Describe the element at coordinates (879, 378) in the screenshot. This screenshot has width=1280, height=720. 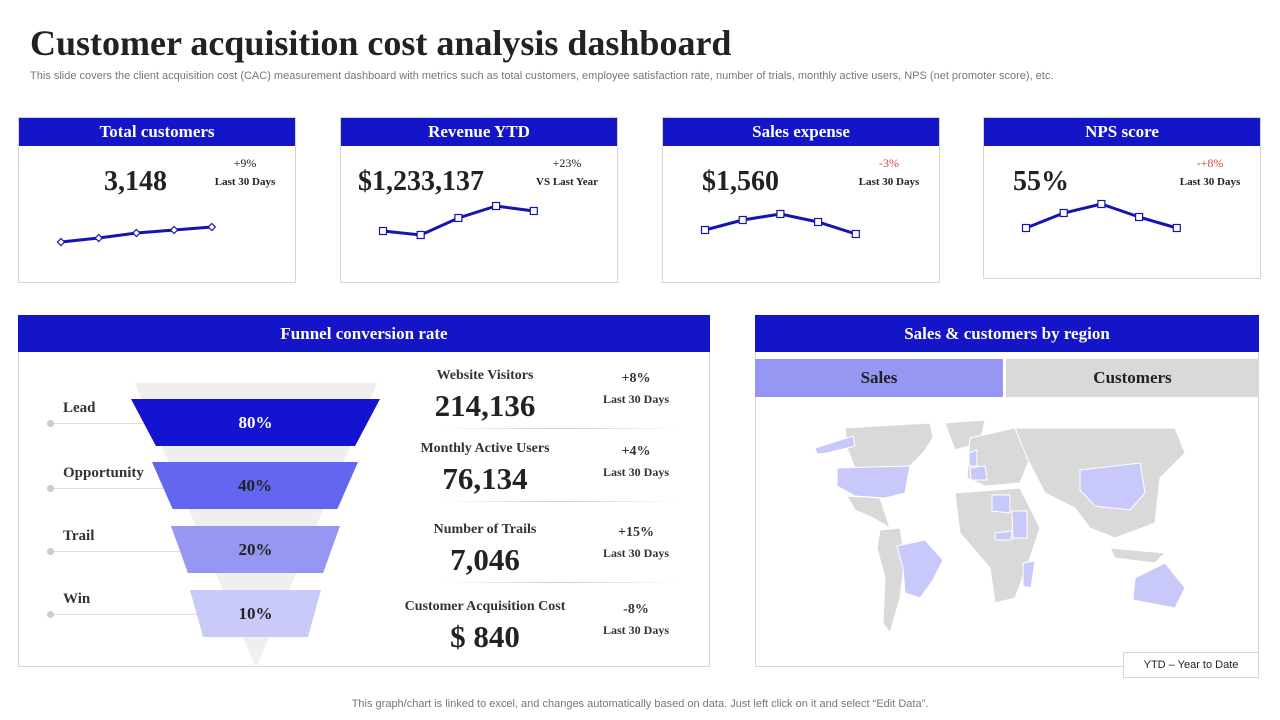
I see `tab-sales: Sales` at that location.